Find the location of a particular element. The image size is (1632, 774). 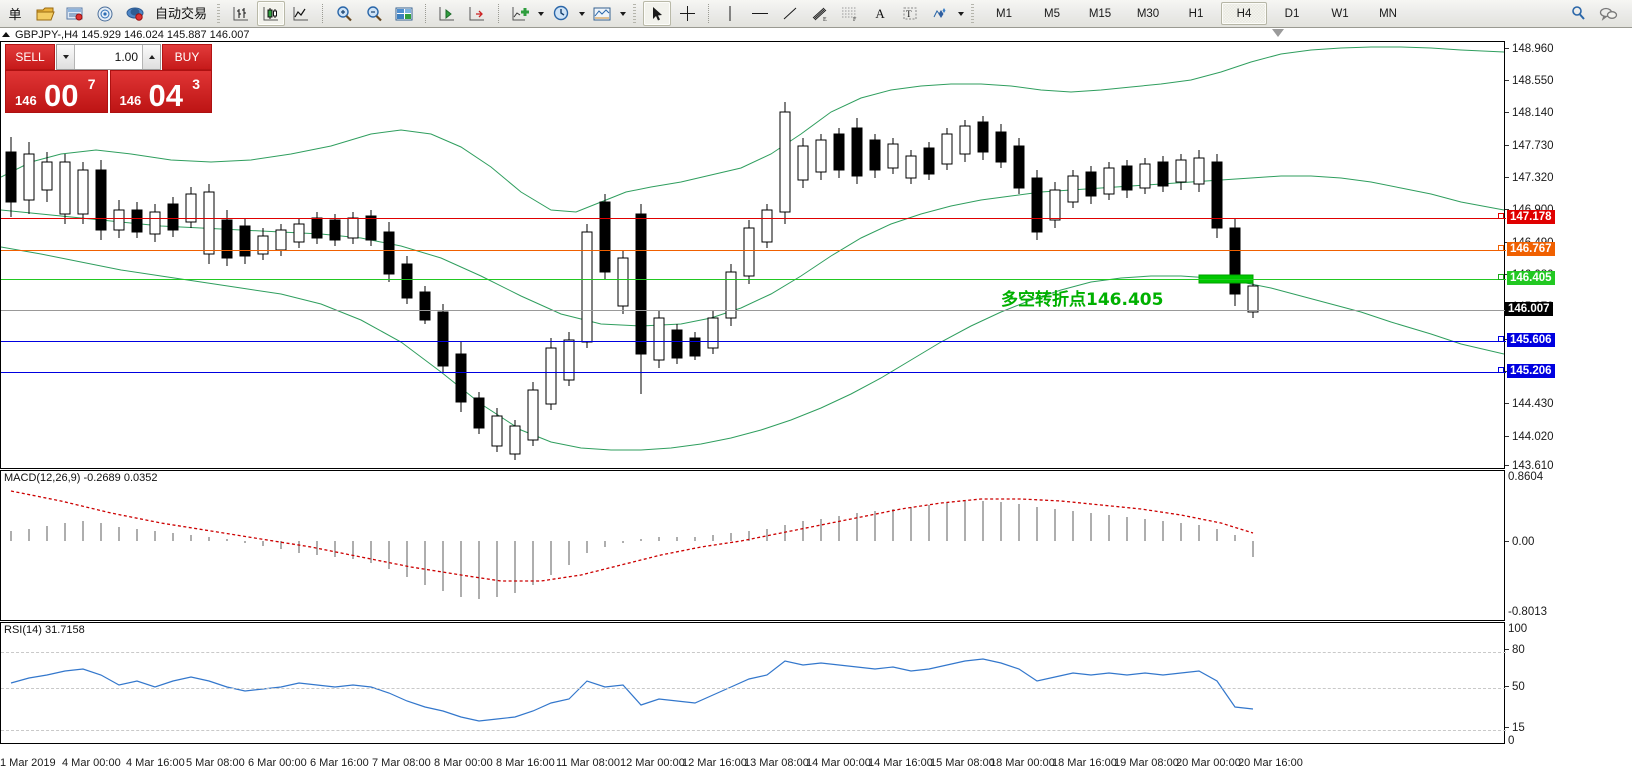

search-icon is located at coordinates (1578, 13).